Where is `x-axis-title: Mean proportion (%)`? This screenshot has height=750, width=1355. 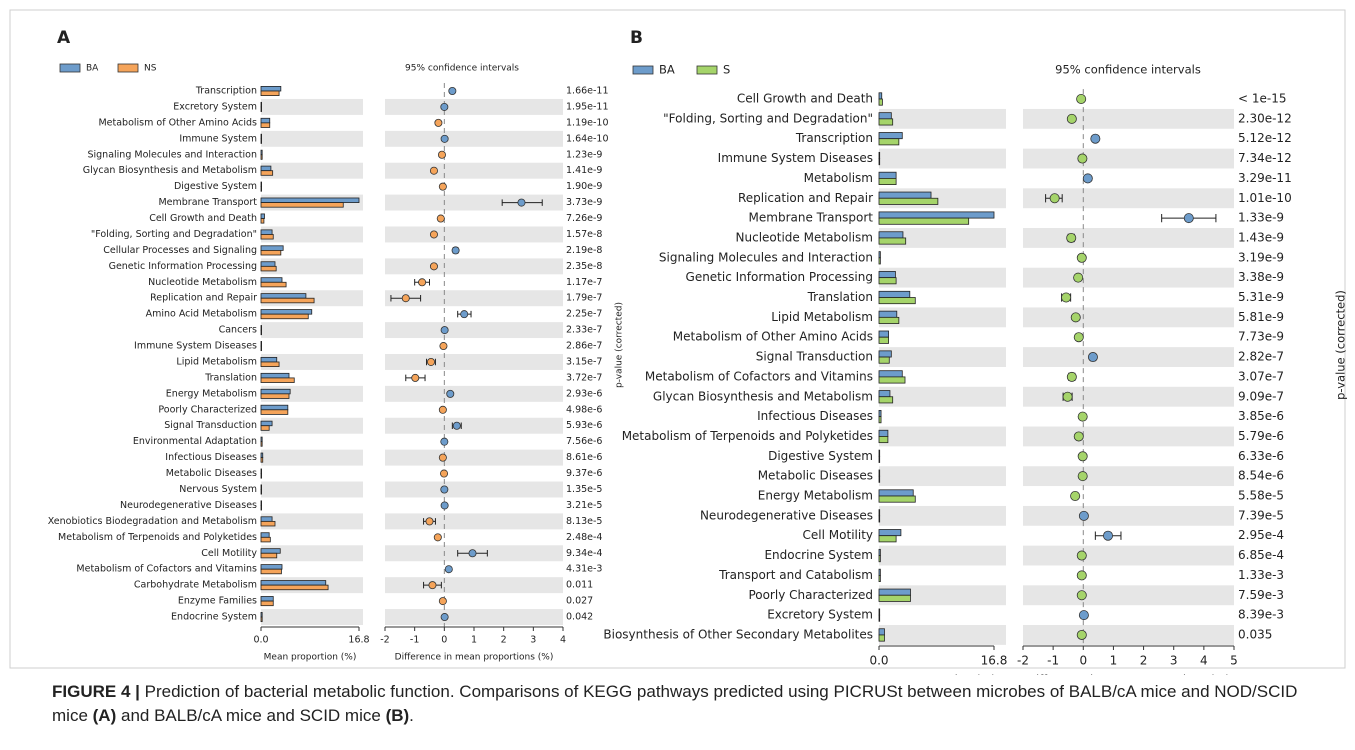 x-axis-title: Mean proportion (%) is located at coordinates (310, 658).